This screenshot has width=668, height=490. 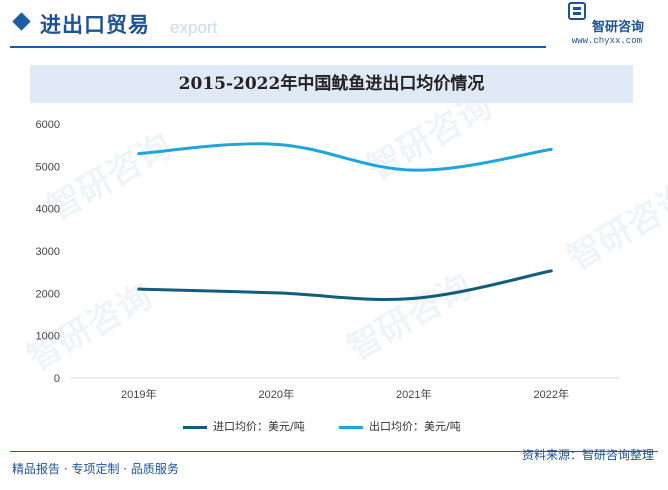 I want to click on y-tick-label: 1000, so click(x=48, y=337).